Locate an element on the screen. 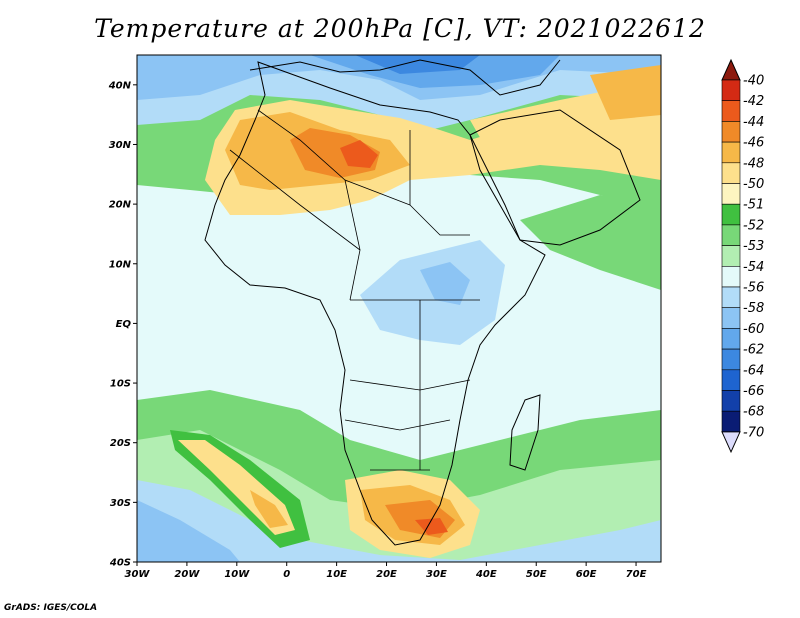  lon-tick-label: 30E is located at coordinates (436, 574).